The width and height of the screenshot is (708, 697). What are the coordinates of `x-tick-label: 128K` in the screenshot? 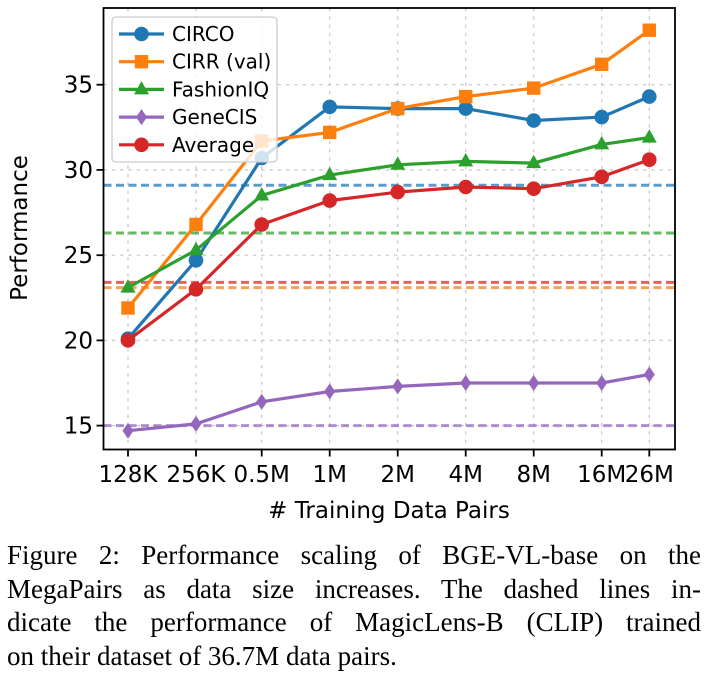 It's located at (129, 475).